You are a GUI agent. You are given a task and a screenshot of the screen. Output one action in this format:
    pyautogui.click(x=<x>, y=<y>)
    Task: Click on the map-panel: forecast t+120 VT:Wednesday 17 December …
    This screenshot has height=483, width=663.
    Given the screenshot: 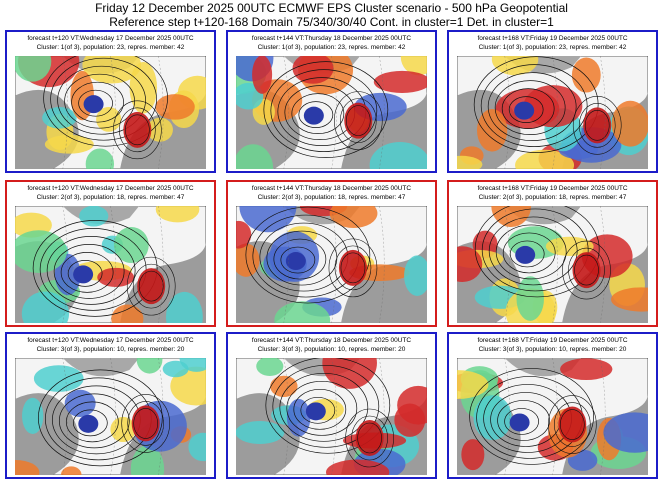 What is the action you would take?
    pyautogui.click(x=110, y=253)
    